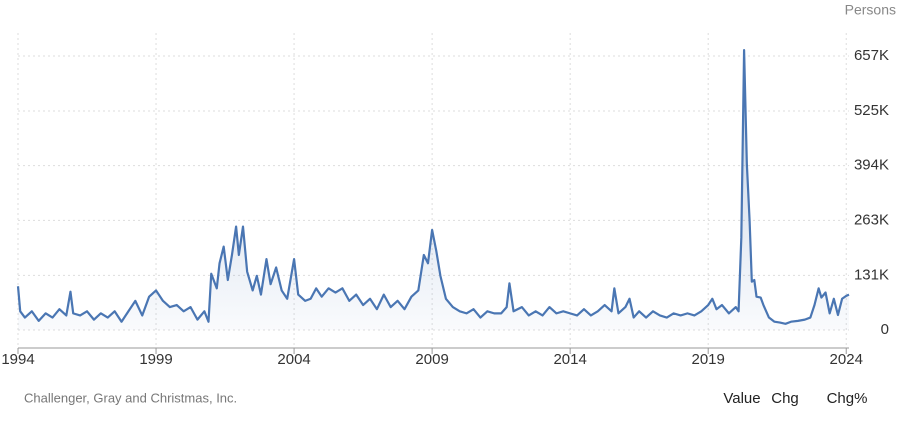 This screenshot has width=900, height=424. I want to click on source: Challenger, Gray and Christmas, Inc., so click(130, 397).